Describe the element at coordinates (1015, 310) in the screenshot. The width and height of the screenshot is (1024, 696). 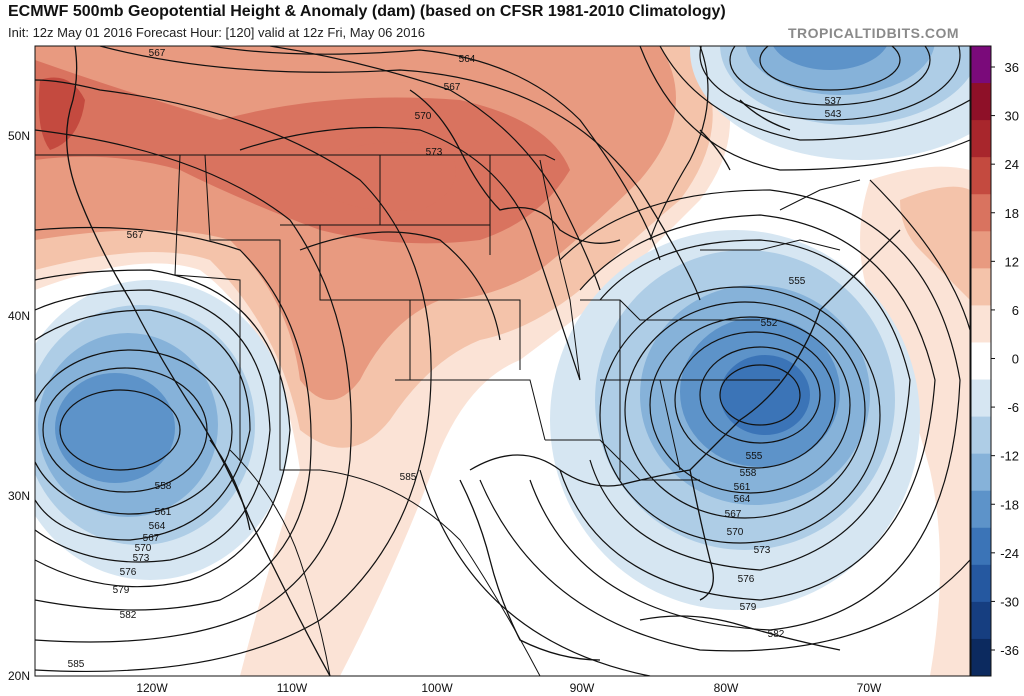
I see `colorbar-tick-label: 6` at that location.